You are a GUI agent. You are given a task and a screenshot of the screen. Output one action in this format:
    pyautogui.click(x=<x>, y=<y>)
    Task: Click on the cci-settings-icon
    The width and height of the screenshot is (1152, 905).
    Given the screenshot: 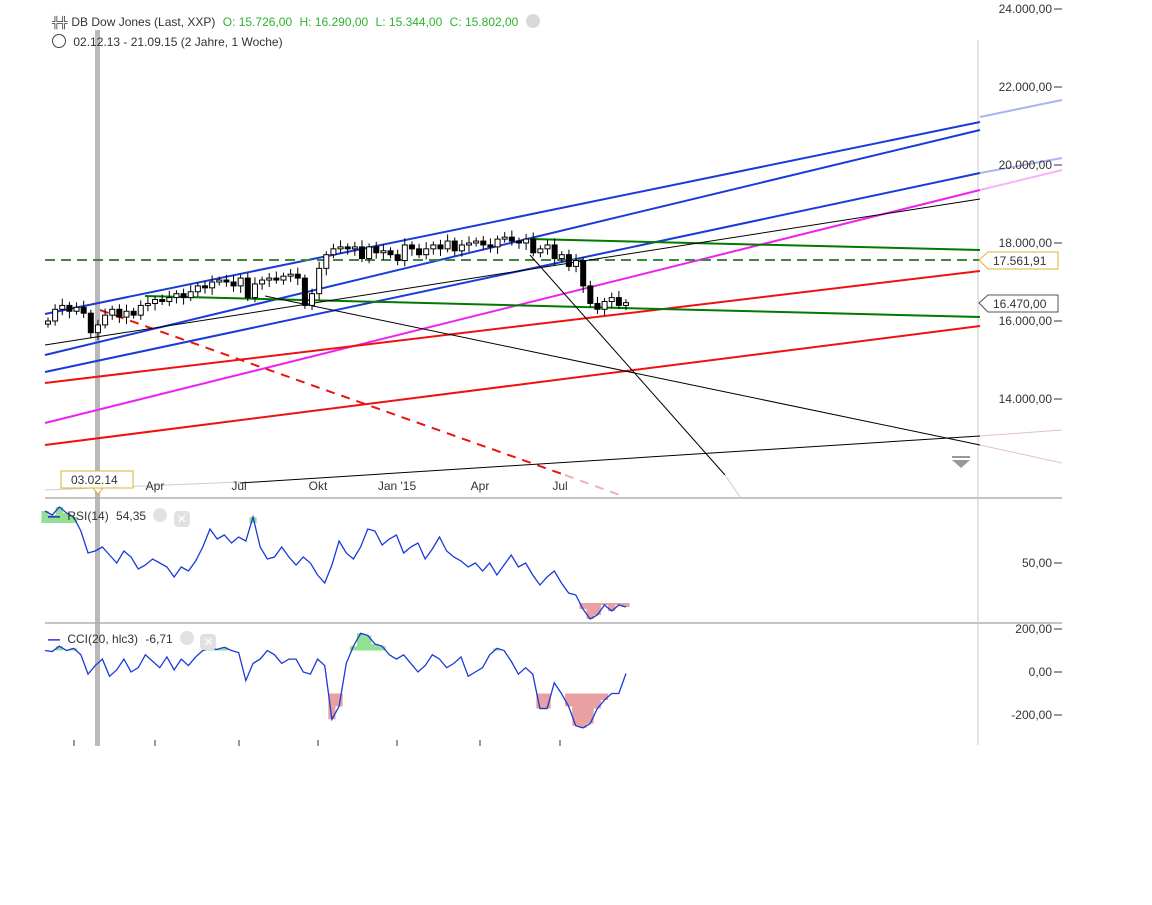 What is the action you would take?
    pyautogui.click(x=187, y=638)
    